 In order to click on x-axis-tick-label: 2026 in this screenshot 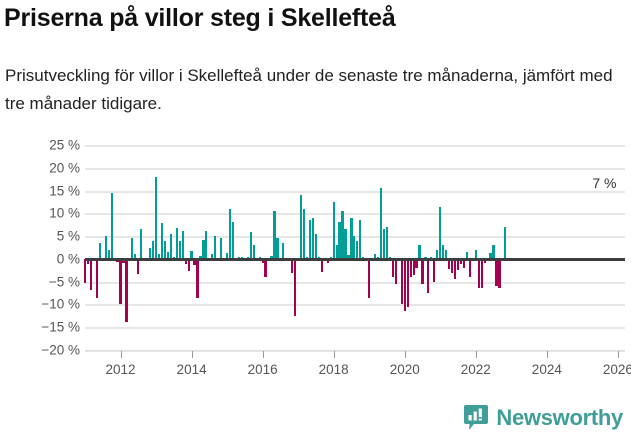, I will do `click(616, 369)`.